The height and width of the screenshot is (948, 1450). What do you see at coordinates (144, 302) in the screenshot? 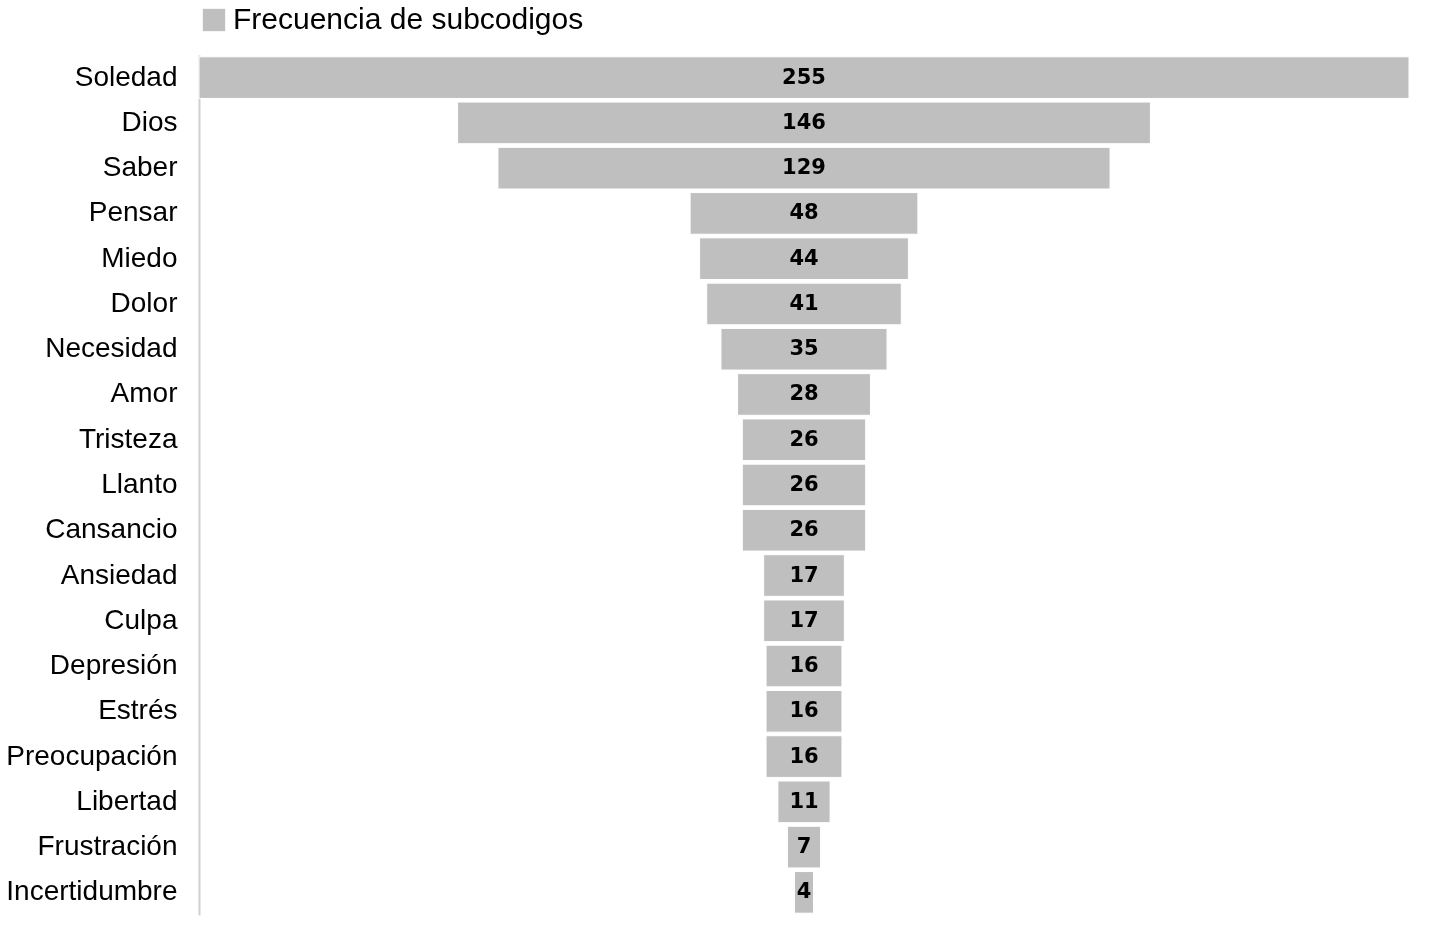
I see `category-label: Dolor` at bounding box center [144, 302].